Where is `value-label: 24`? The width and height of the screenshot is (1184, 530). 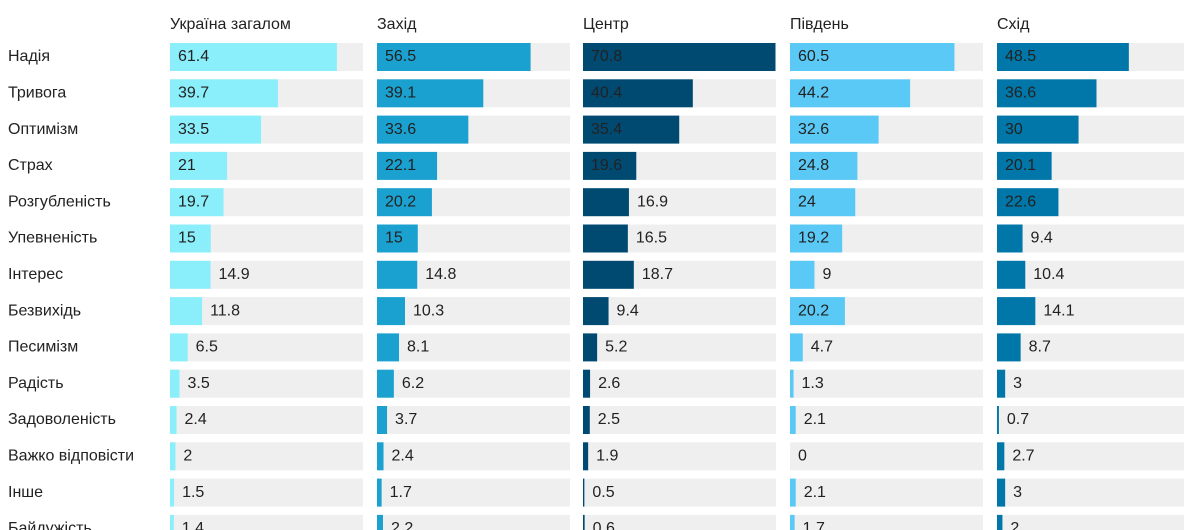
value-label: 24 is located at coordinates (807, 201).